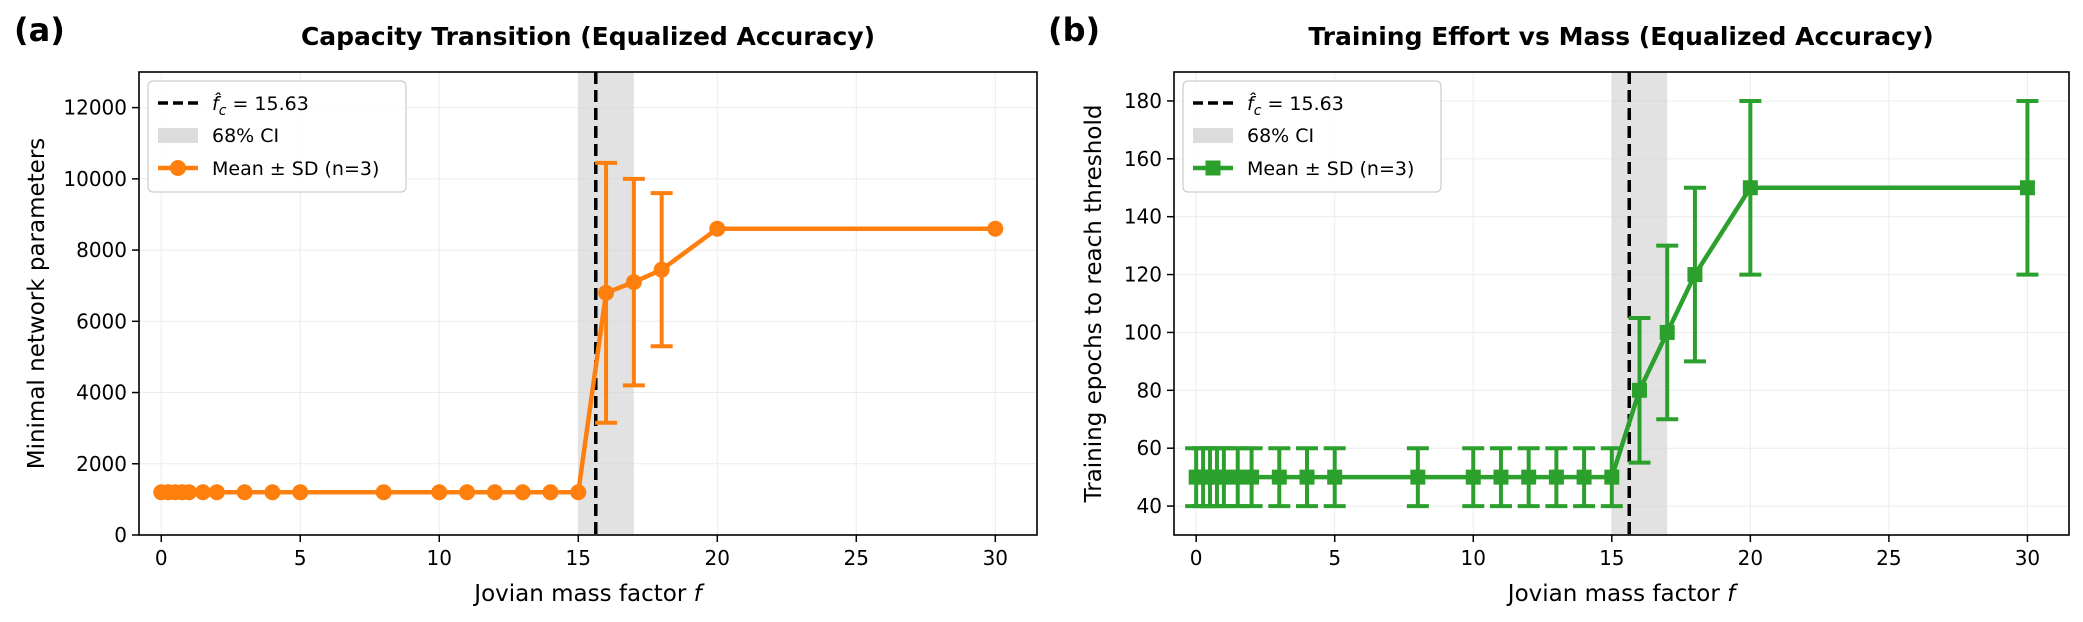 The image size is (2083, 622). Describe the element at coordinates (101, 393) in the screenshot. I see `y-tick-label: 4000` at that location.